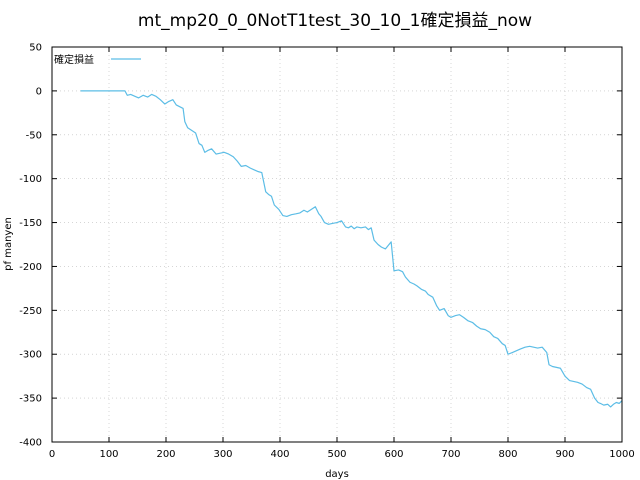 The height and width of the screenshot is (480, 640). Describe the element at coordinates (337, 474) in the screenshot. I see `x-axis-label: days` at that location.